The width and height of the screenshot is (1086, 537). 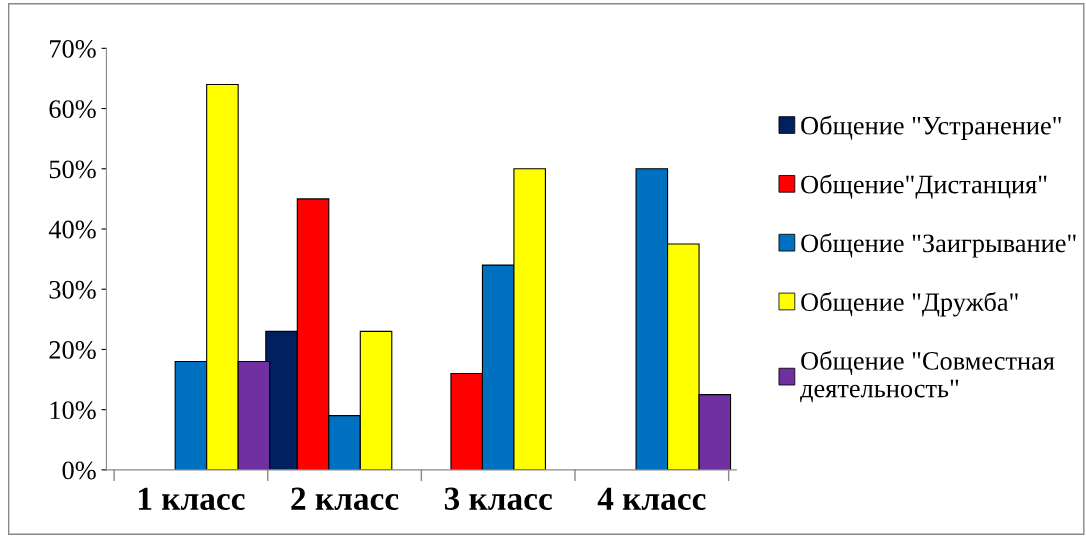 I want to click on x-tick-label: 1 класс, so click(x=192, y=498).